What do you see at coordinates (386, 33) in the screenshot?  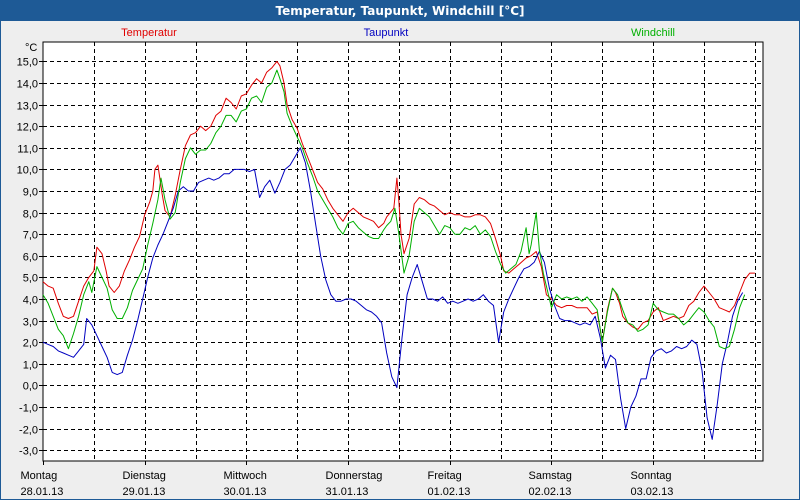 I see `legend-item-taupunkt: Taupunkt` at bounding box center [386, 33].